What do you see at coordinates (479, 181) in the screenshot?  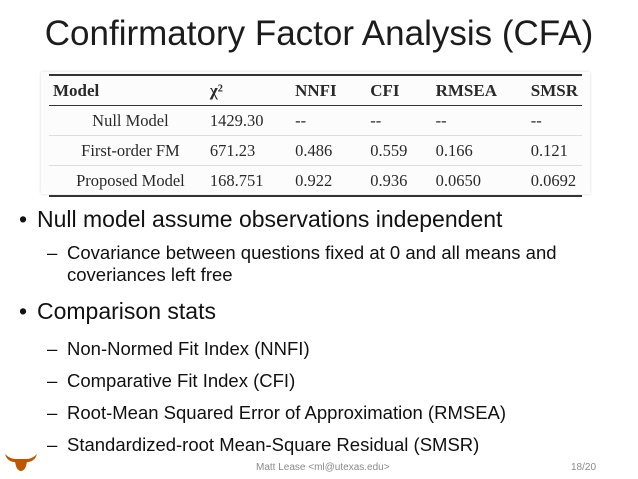 I see `table-cell: 0.0650` at bounding box center [479, 181].